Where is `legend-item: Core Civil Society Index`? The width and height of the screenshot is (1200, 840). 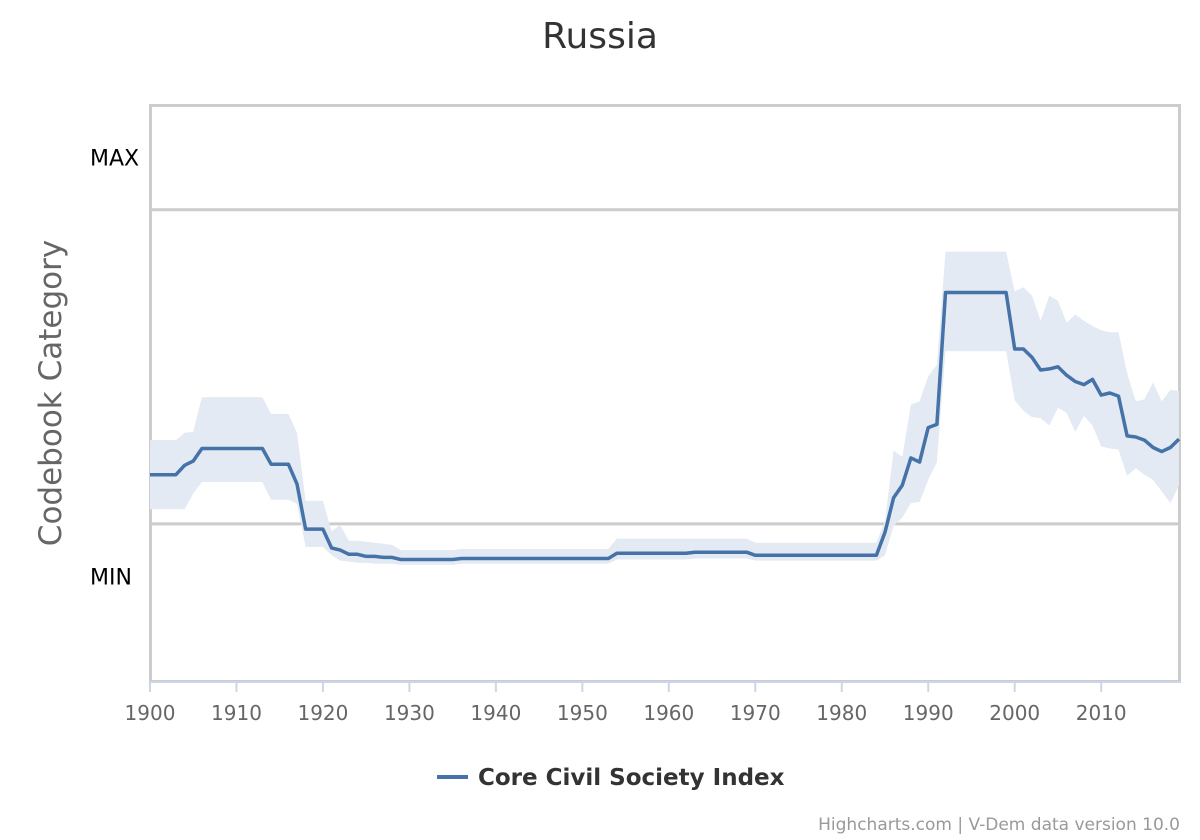
legend-item: Core Civil Society Index is located at coordinates (611, 778).